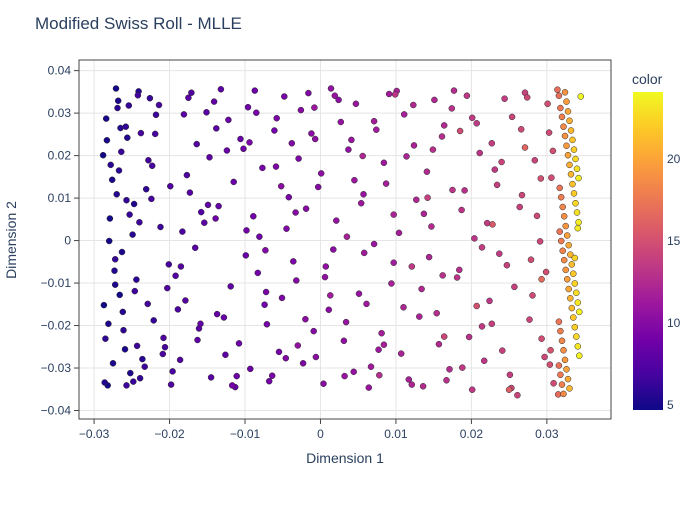 Image resolution: width=700 pixels, height=505 pixels. I want to click on x-tick-label: 0.01, so click(396, 434).